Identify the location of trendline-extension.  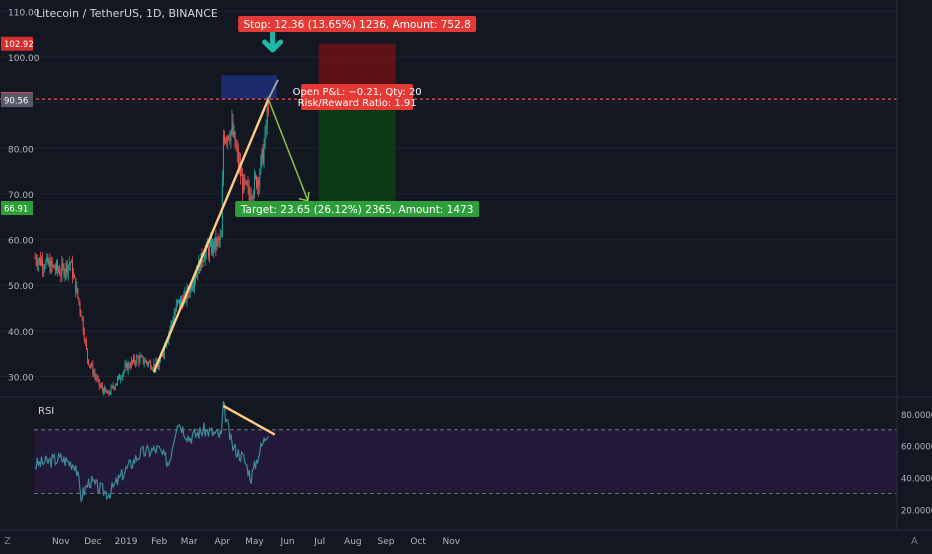
(273, 89).